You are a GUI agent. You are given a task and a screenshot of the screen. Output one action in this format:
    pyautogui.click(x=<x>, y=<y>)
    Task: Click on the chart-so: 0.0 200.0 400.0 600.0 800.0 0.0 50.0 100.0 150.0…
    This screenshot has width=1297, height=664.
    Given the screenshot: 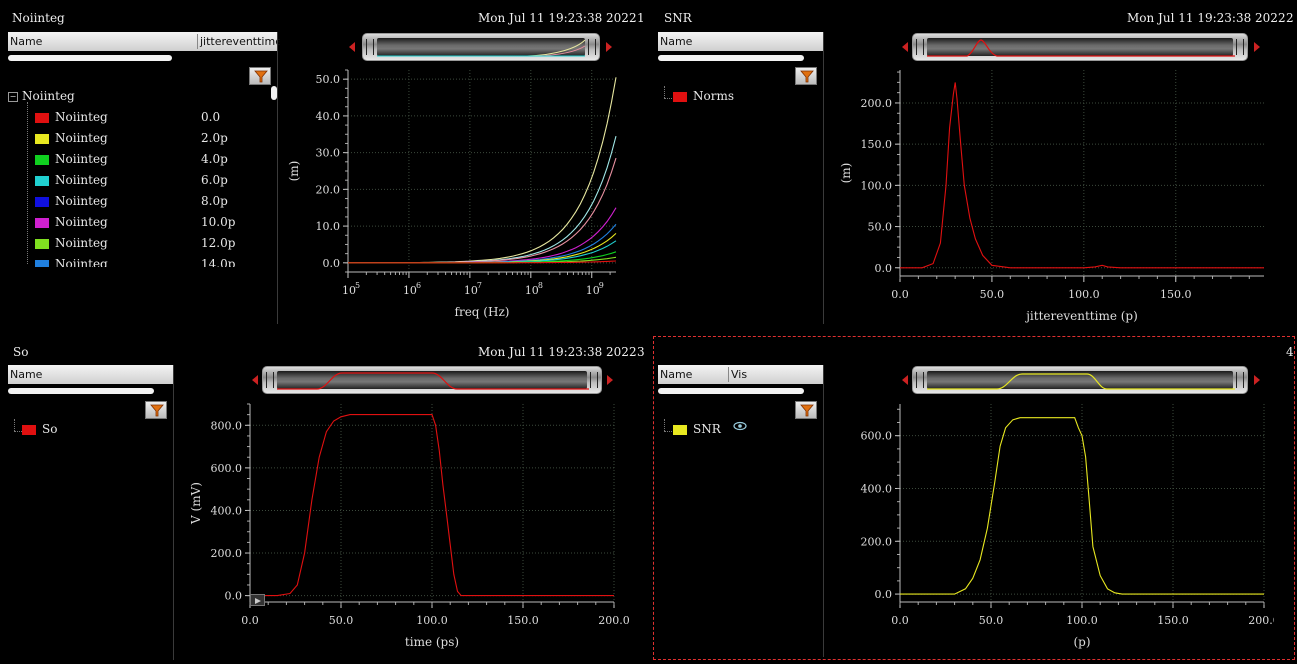 What is the action you would take?
    pyautogui.click(x=404, y=529)
    